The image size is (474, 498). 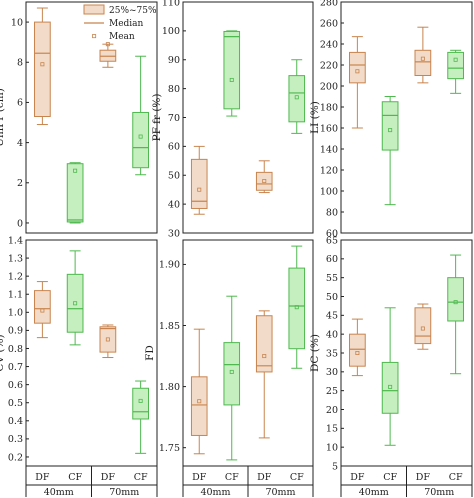 I want to click on y-tick-label: 1.90, so click(x=169, y=265).